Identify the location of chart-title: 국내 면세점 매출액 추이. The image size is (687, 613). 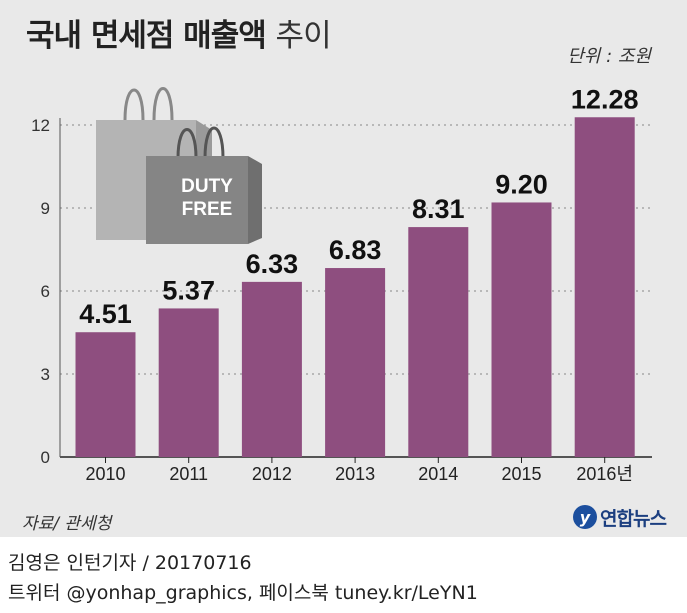
(179, 32).